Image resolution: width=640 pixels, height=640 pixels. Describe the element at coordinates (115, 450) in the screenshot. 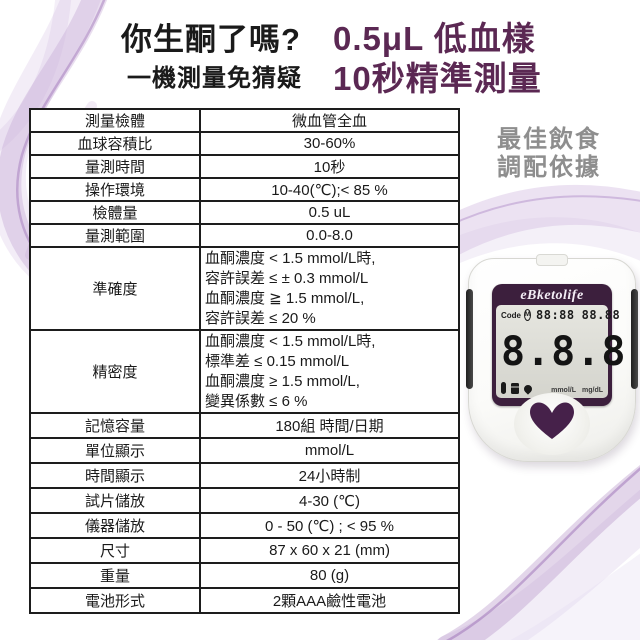

I see `spec-label: 單位顯示` at that location.